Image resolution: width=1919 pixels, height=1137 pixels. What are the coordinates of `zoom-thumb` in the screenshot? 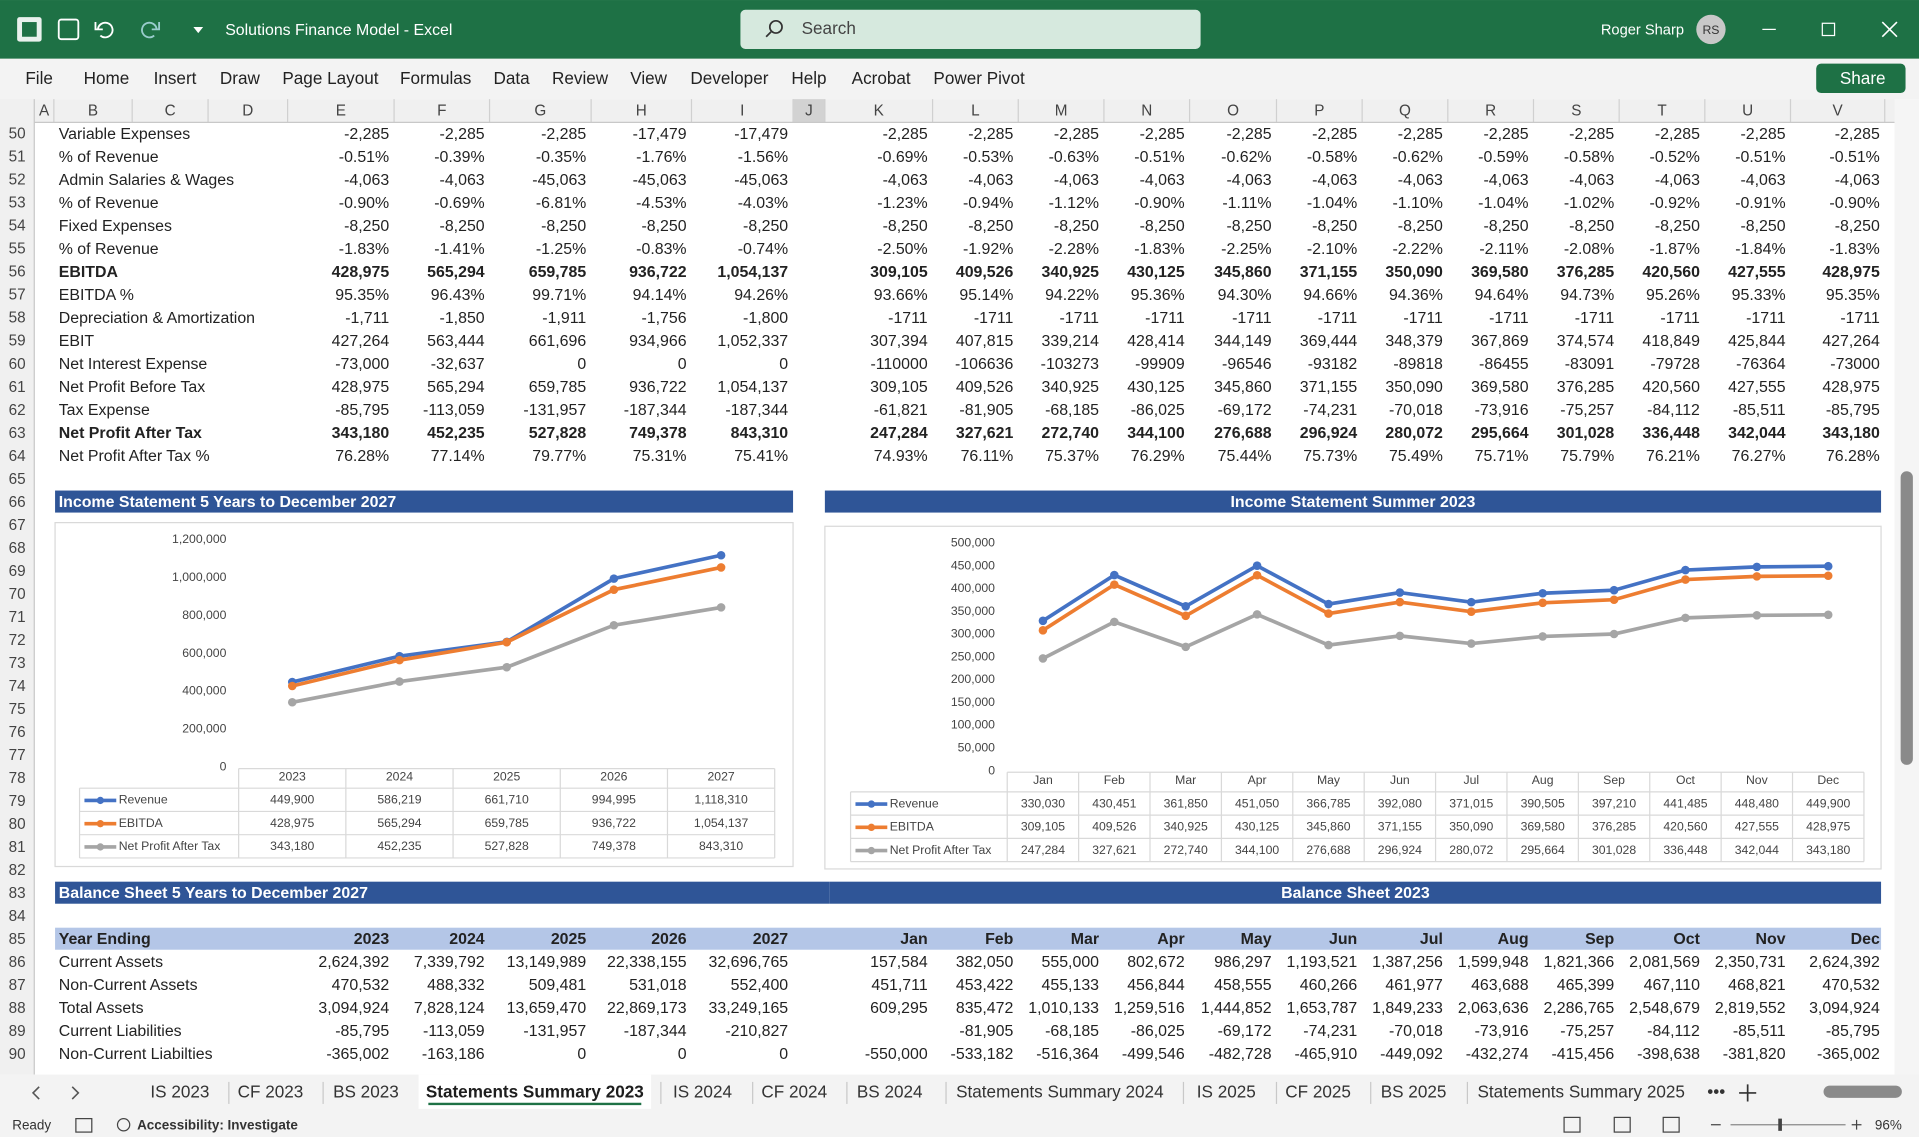 It's located at (1780, 1124).